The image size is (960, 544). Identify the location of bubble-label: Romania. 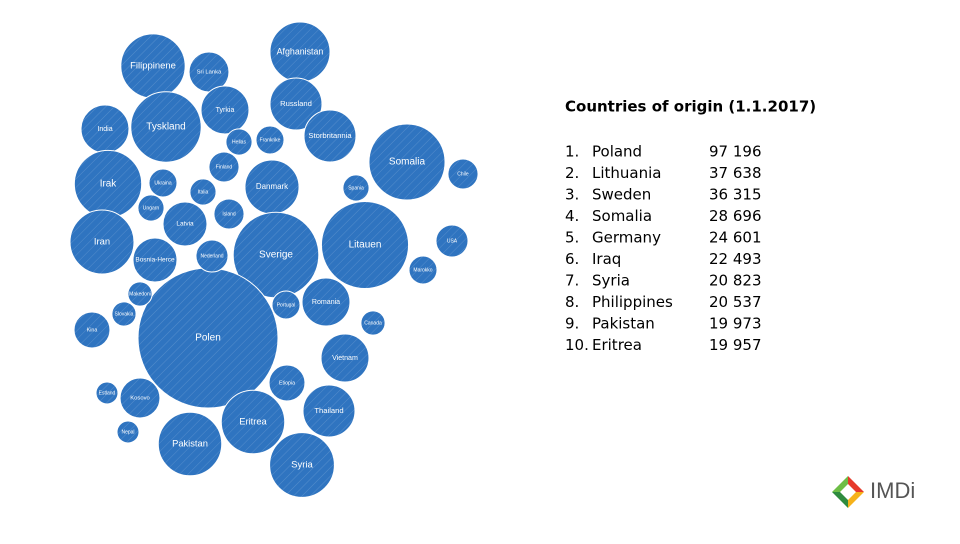
(326, 302).